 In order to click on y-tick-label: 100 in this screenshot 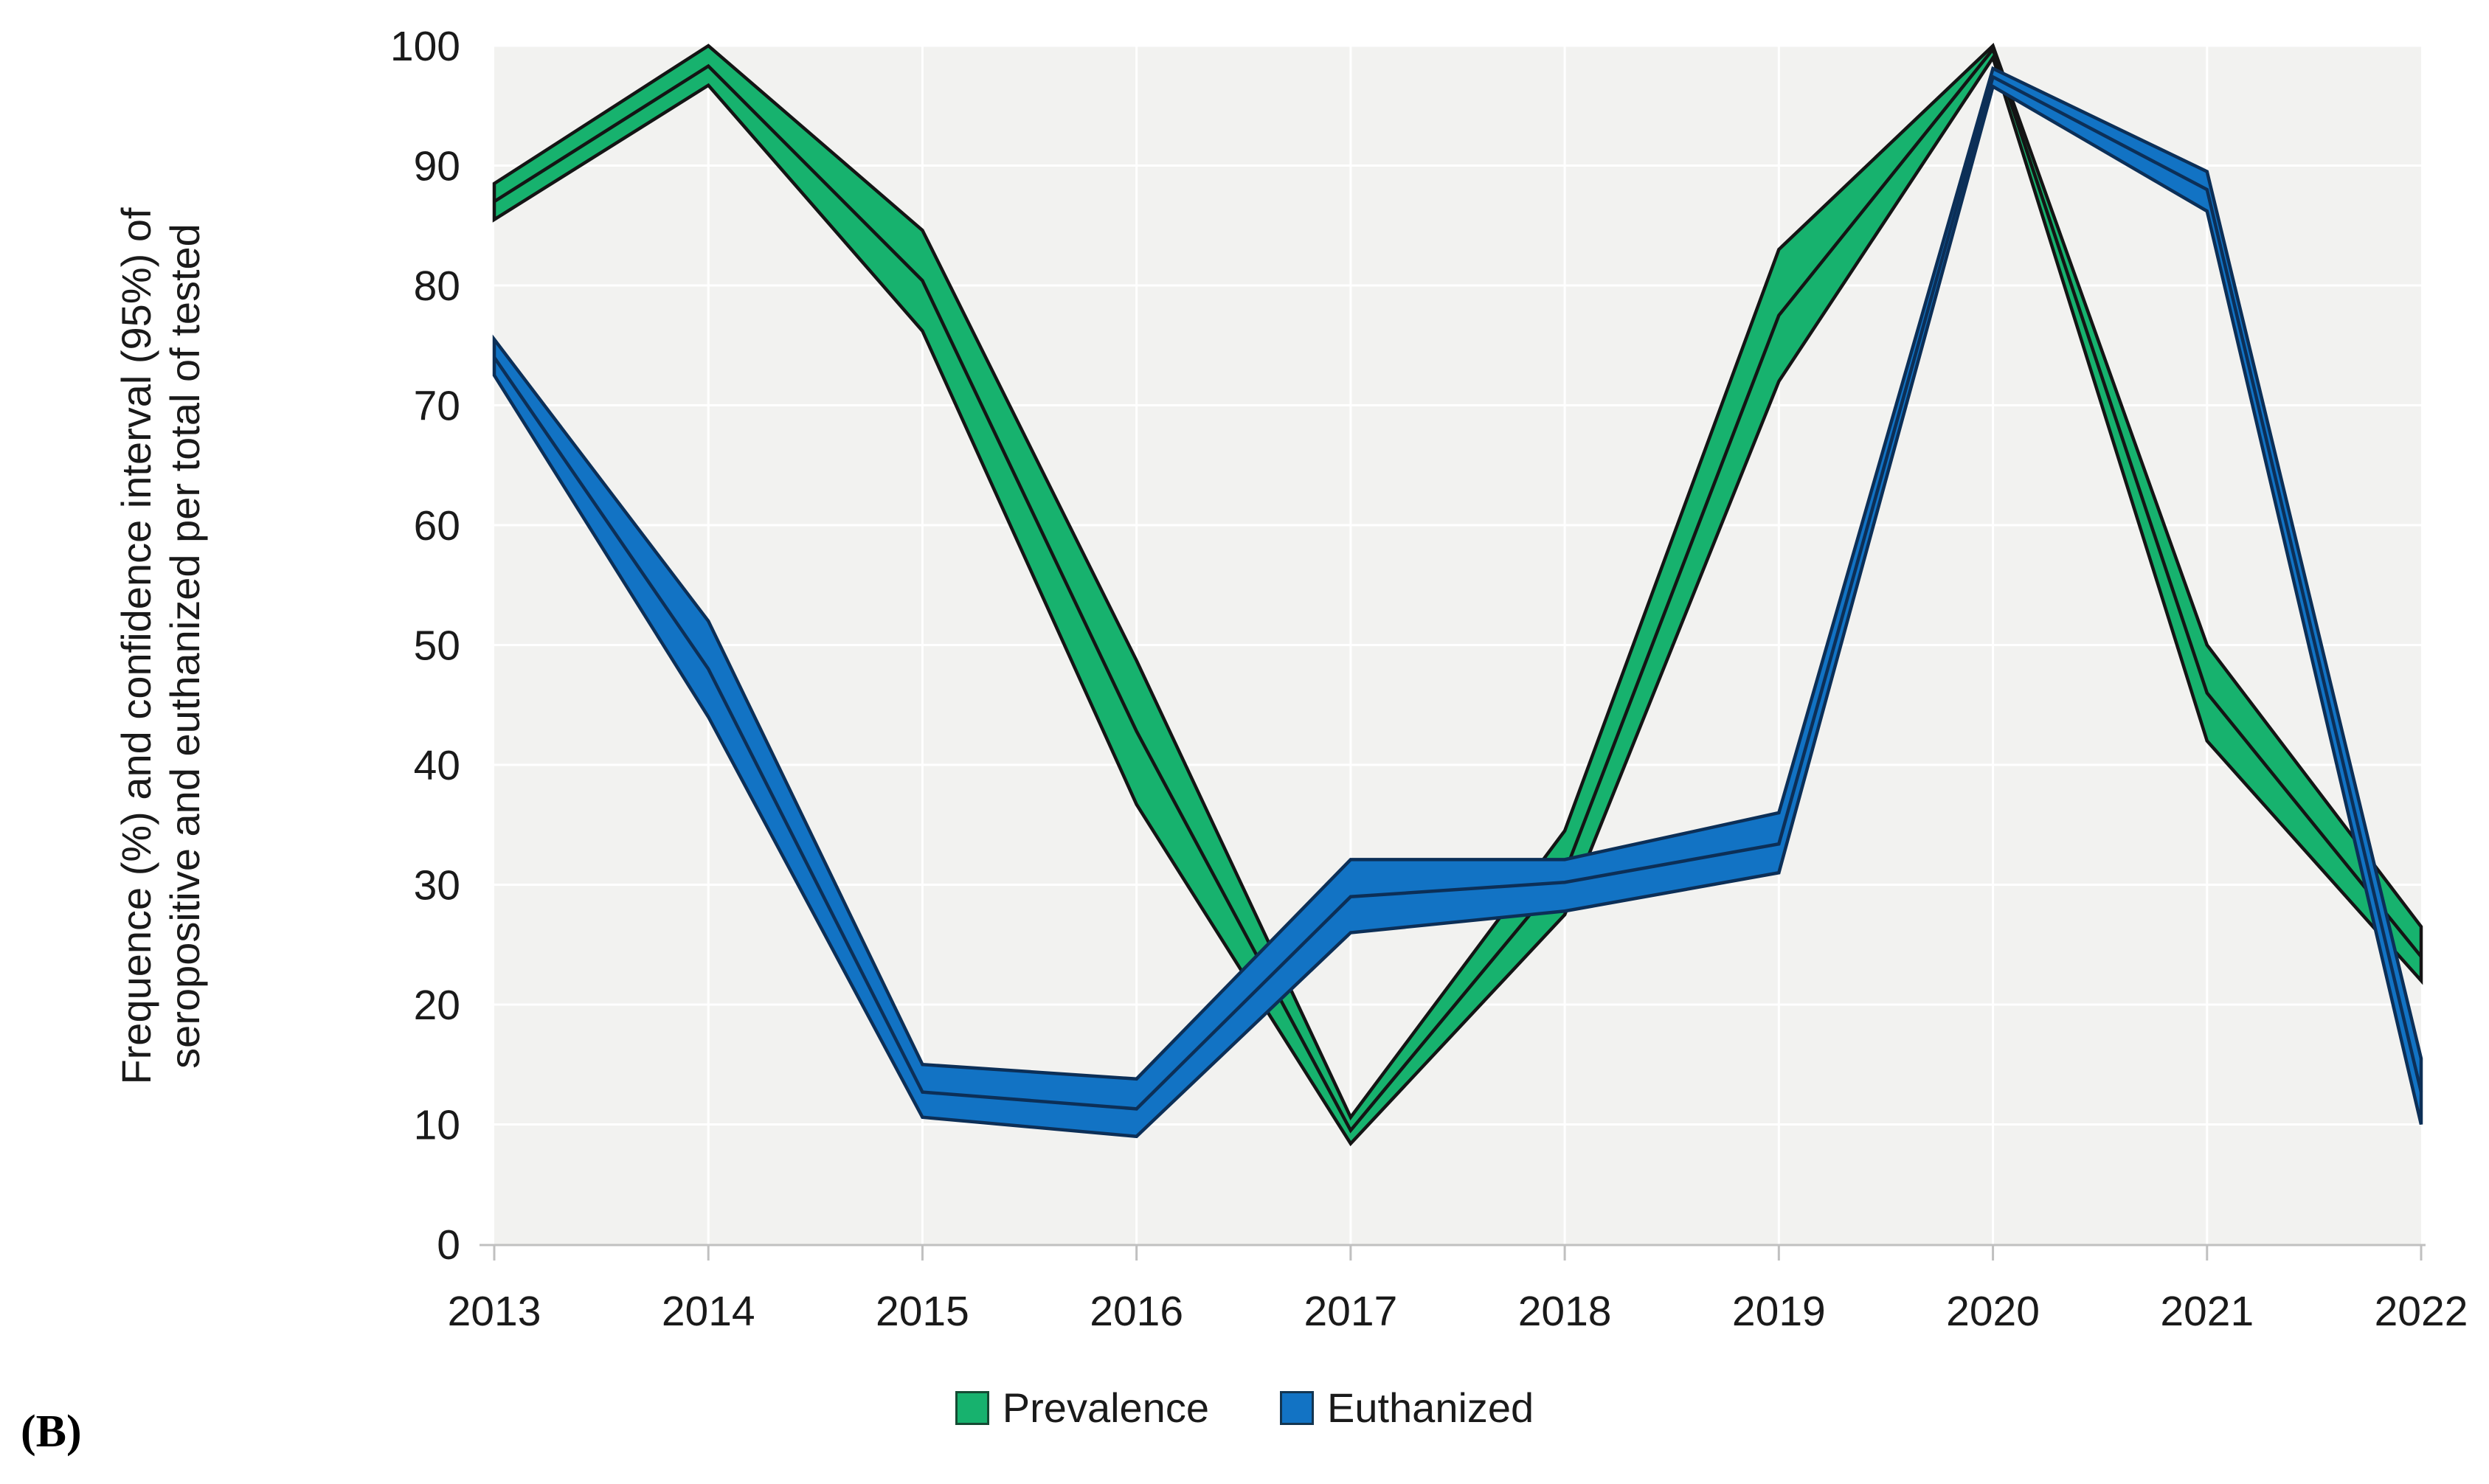, I will do `click(425, 46)`.